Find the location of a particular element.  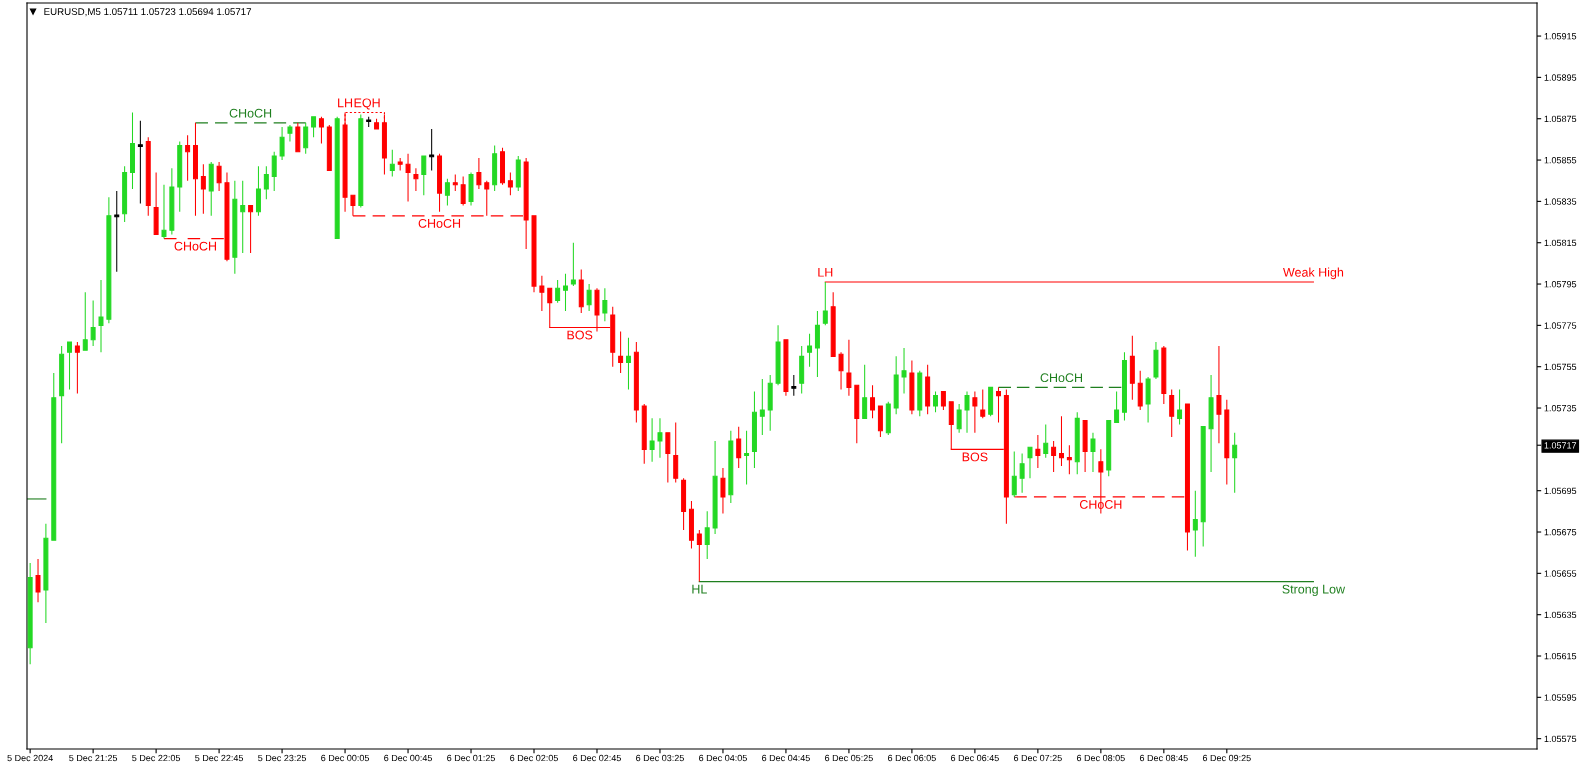

chart-title: EURUSD,M5 1.05711 1.05723 1.05694 1.05717 is located at coordinates (148, 12).